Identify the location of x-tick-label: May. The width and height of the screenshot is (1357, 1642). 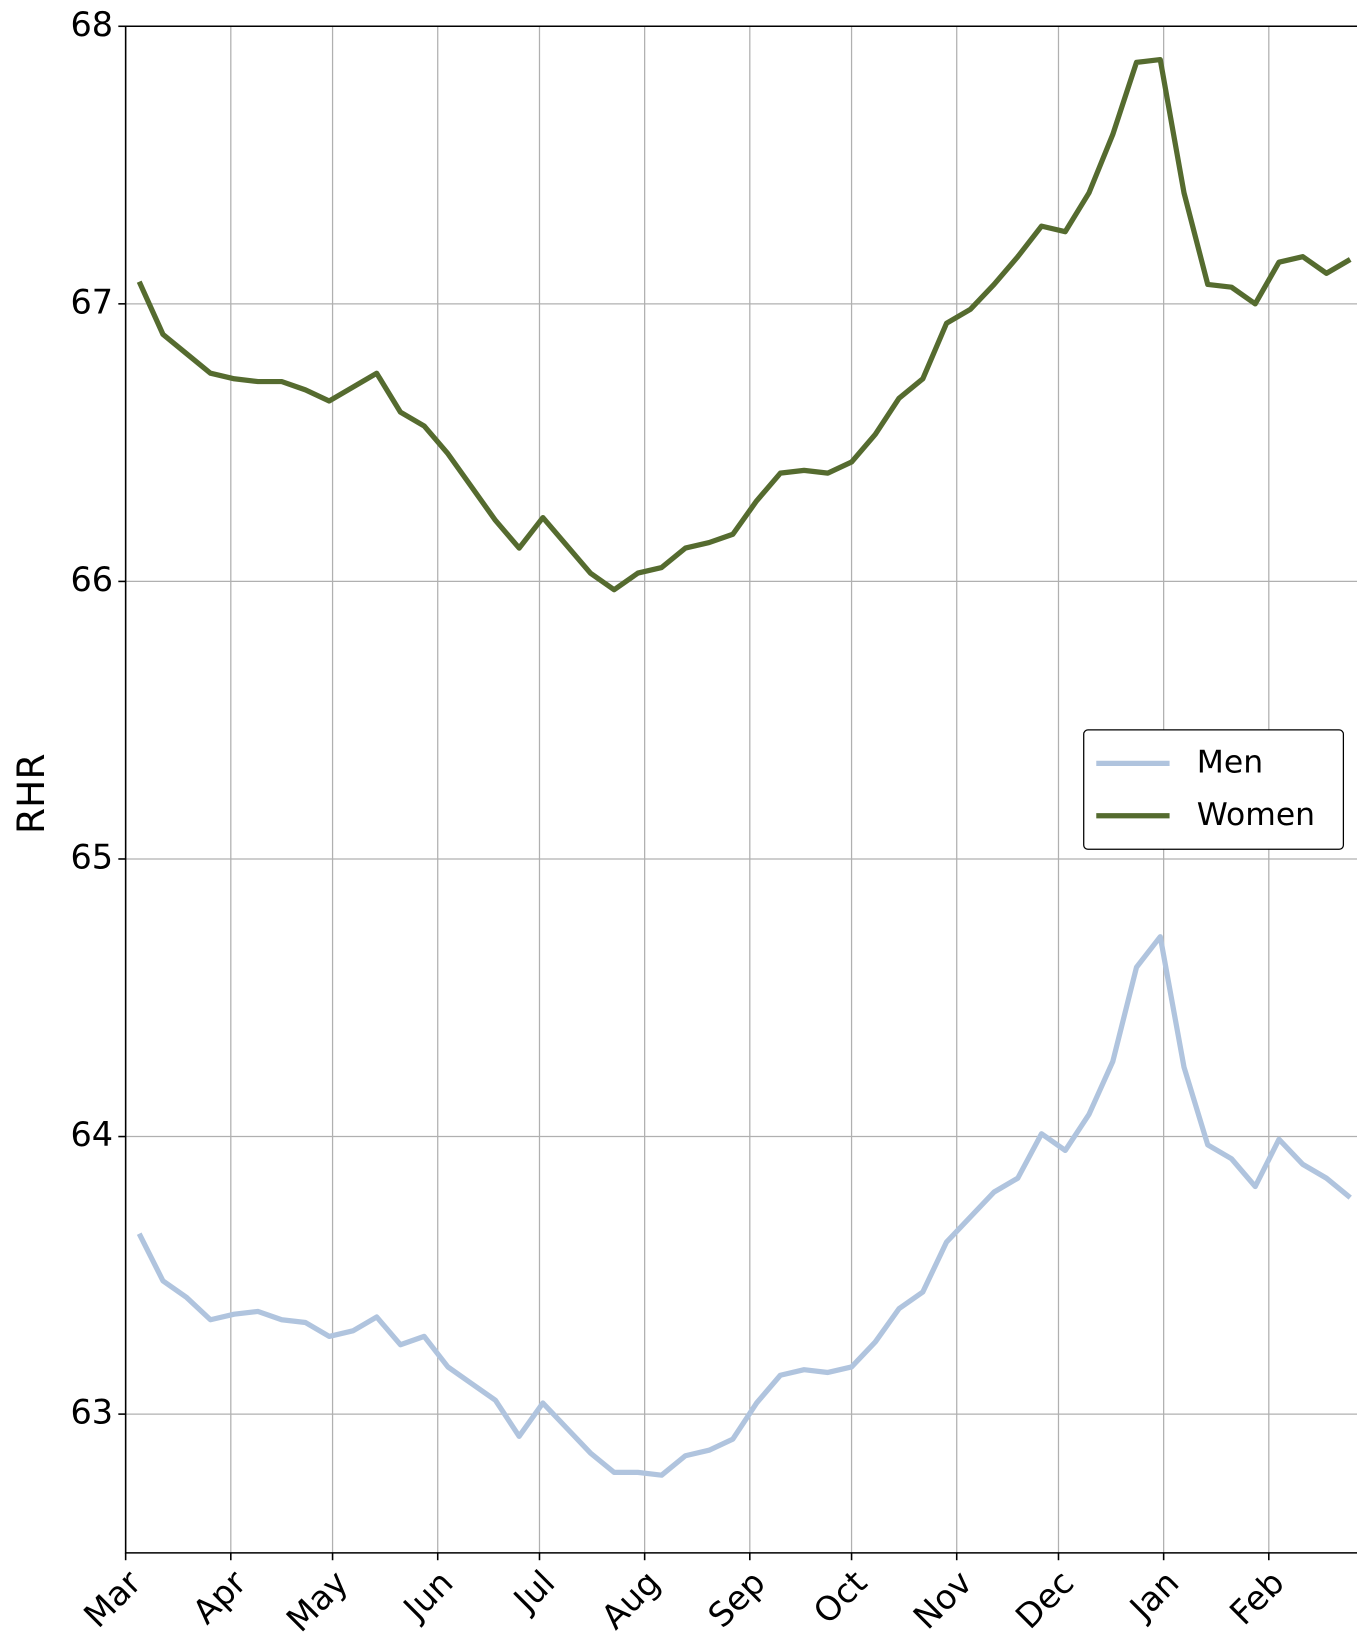
(317, 1601).